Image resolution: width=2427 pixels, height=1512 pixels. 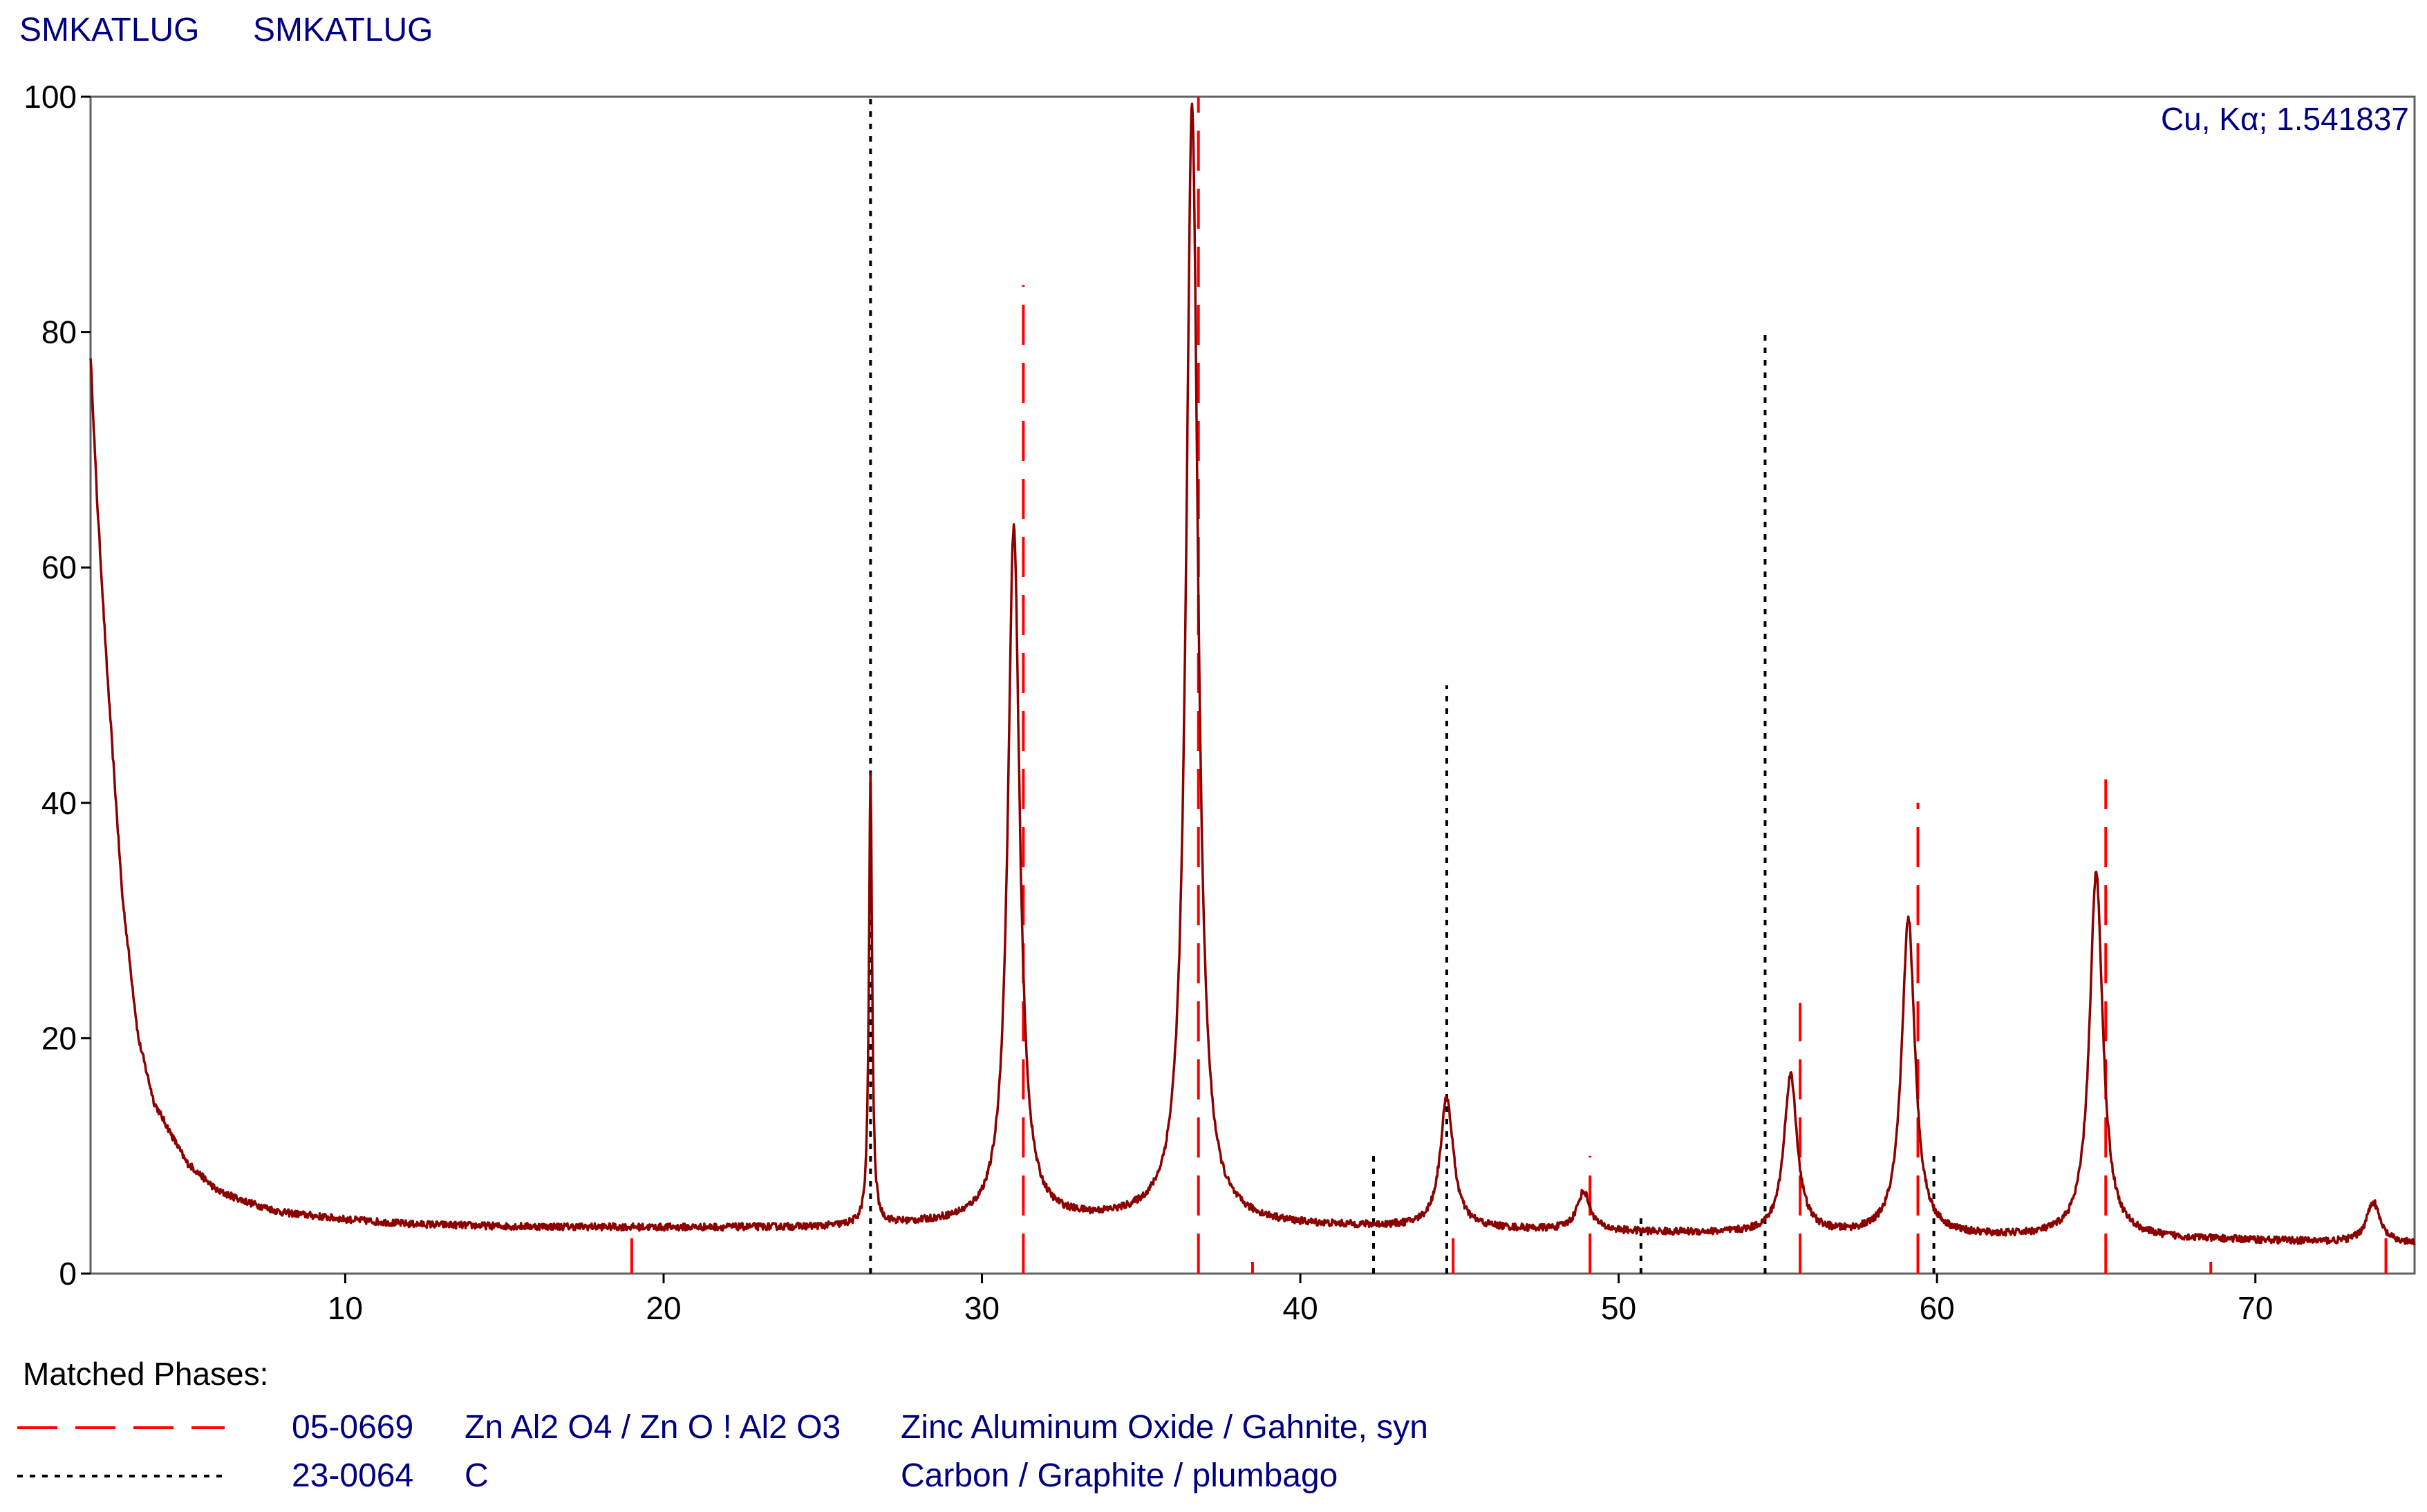 I want to click on y-tick-label-100: 100, so click(x=50, y=97).